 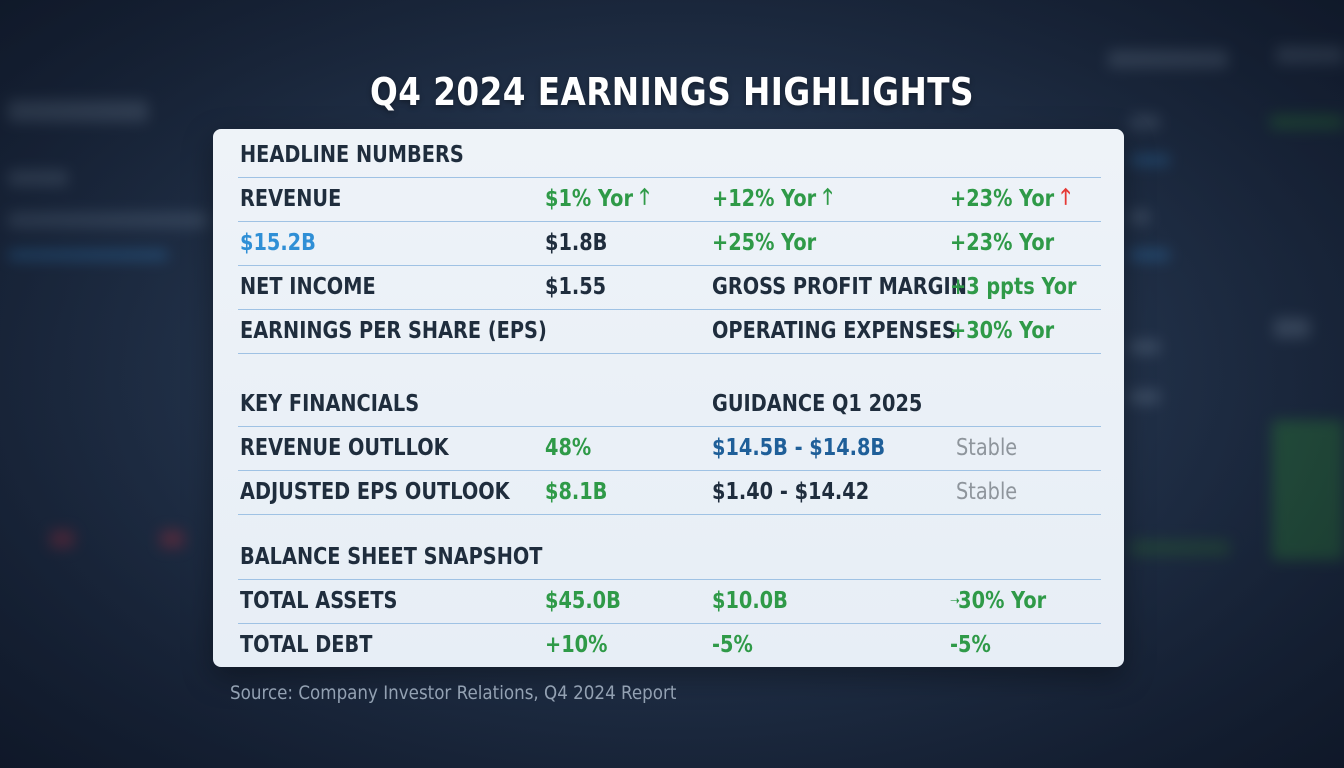 What do you see at coordinates (750, 601) in the screenshot?
I see `metric-value: $10.0B` at bounding box center [750, 601].